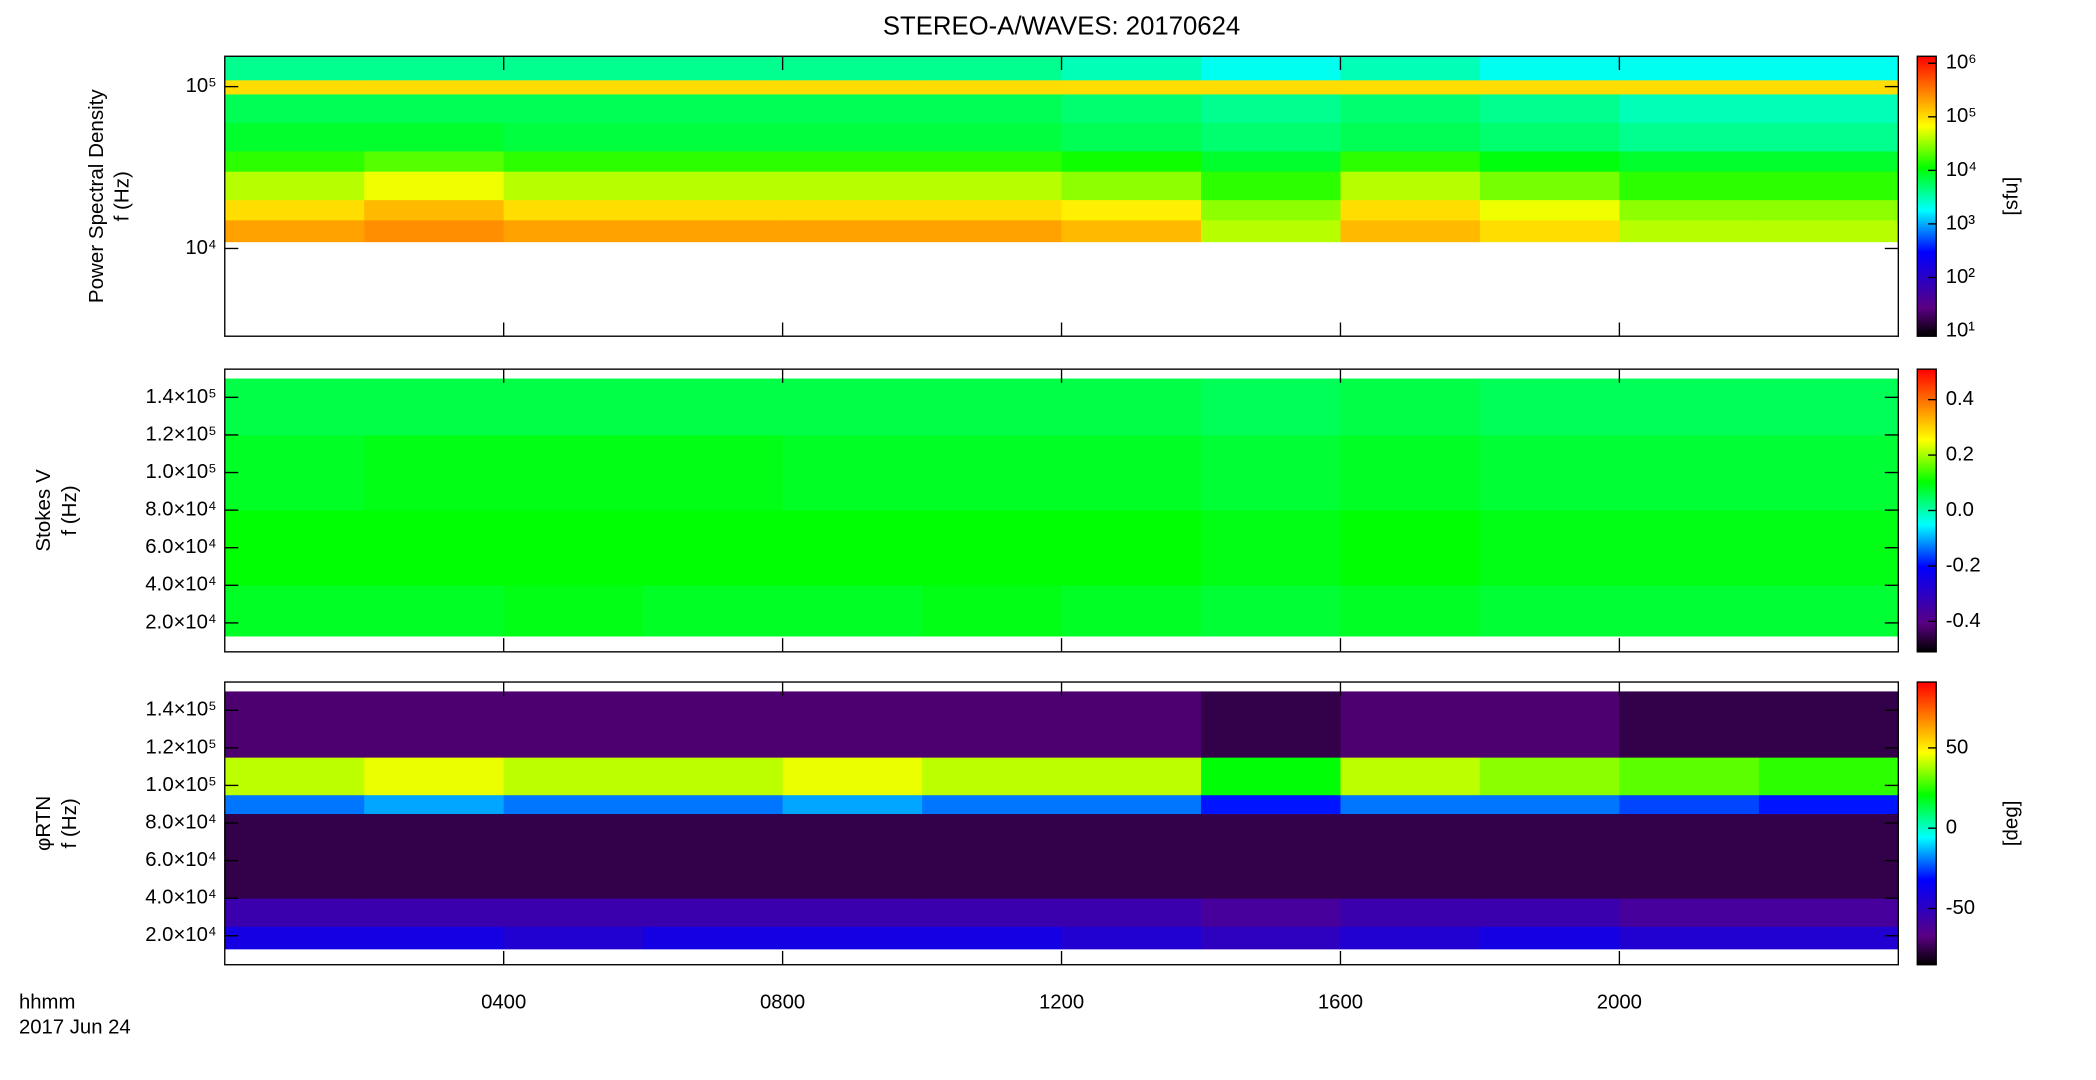 The width and height of the screenshot is (2096, 1080). I want to click on x-tick-label: 1200, so click(1061, 1001).